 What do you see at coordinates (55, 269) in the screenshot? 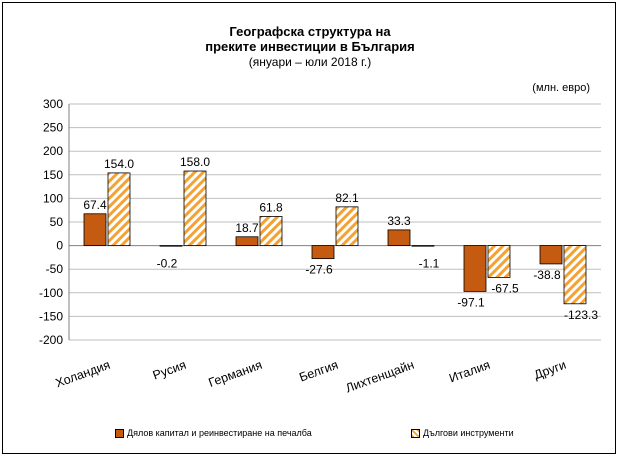
I see `y-tick-label: -50` at bounding box center [55, 269].